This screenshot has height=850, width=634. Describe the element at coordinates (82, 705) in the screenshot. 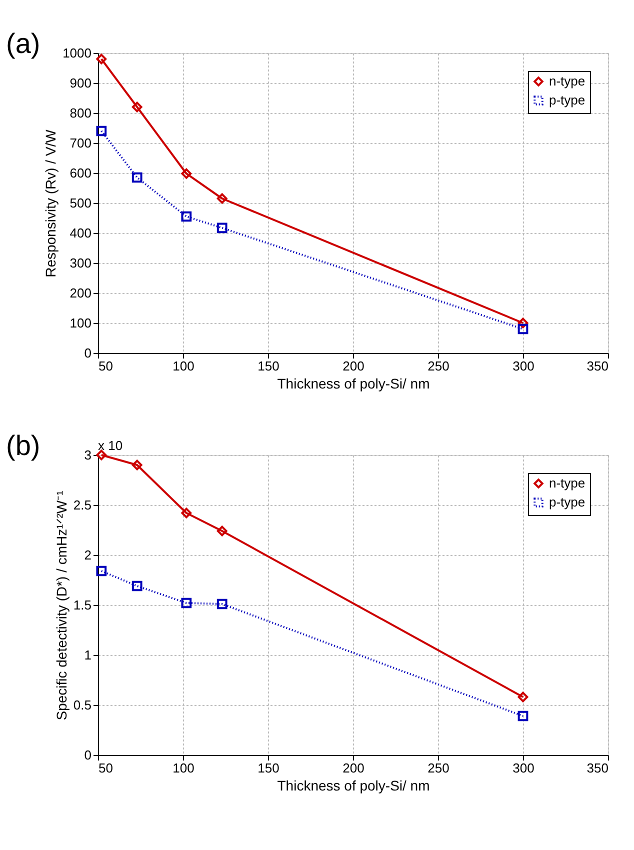

I see `y-tick-label: 0.5` at that location.